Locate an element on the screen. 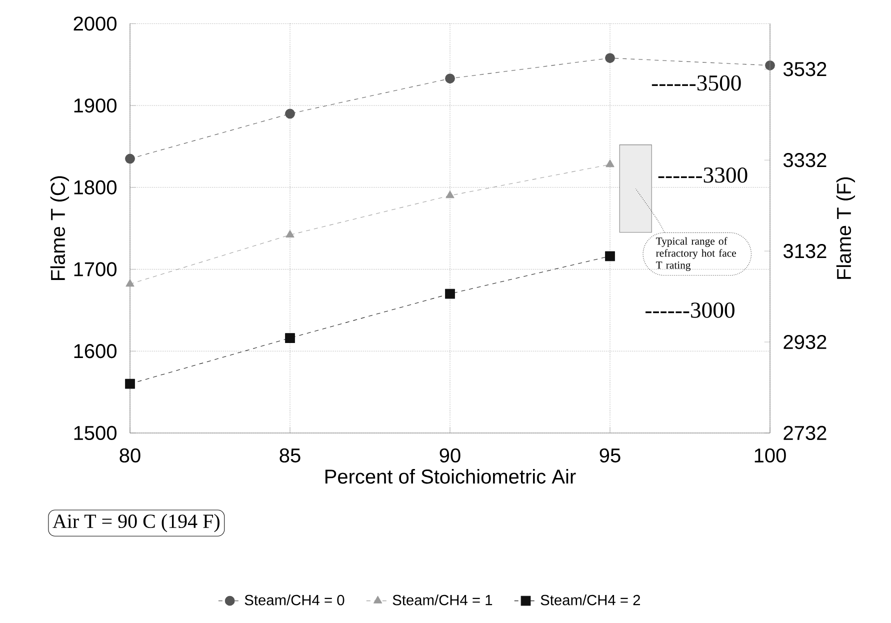 This screenshot has height=623, width=891. y-tick-label: 2000 is located at coordinates (95, 23).